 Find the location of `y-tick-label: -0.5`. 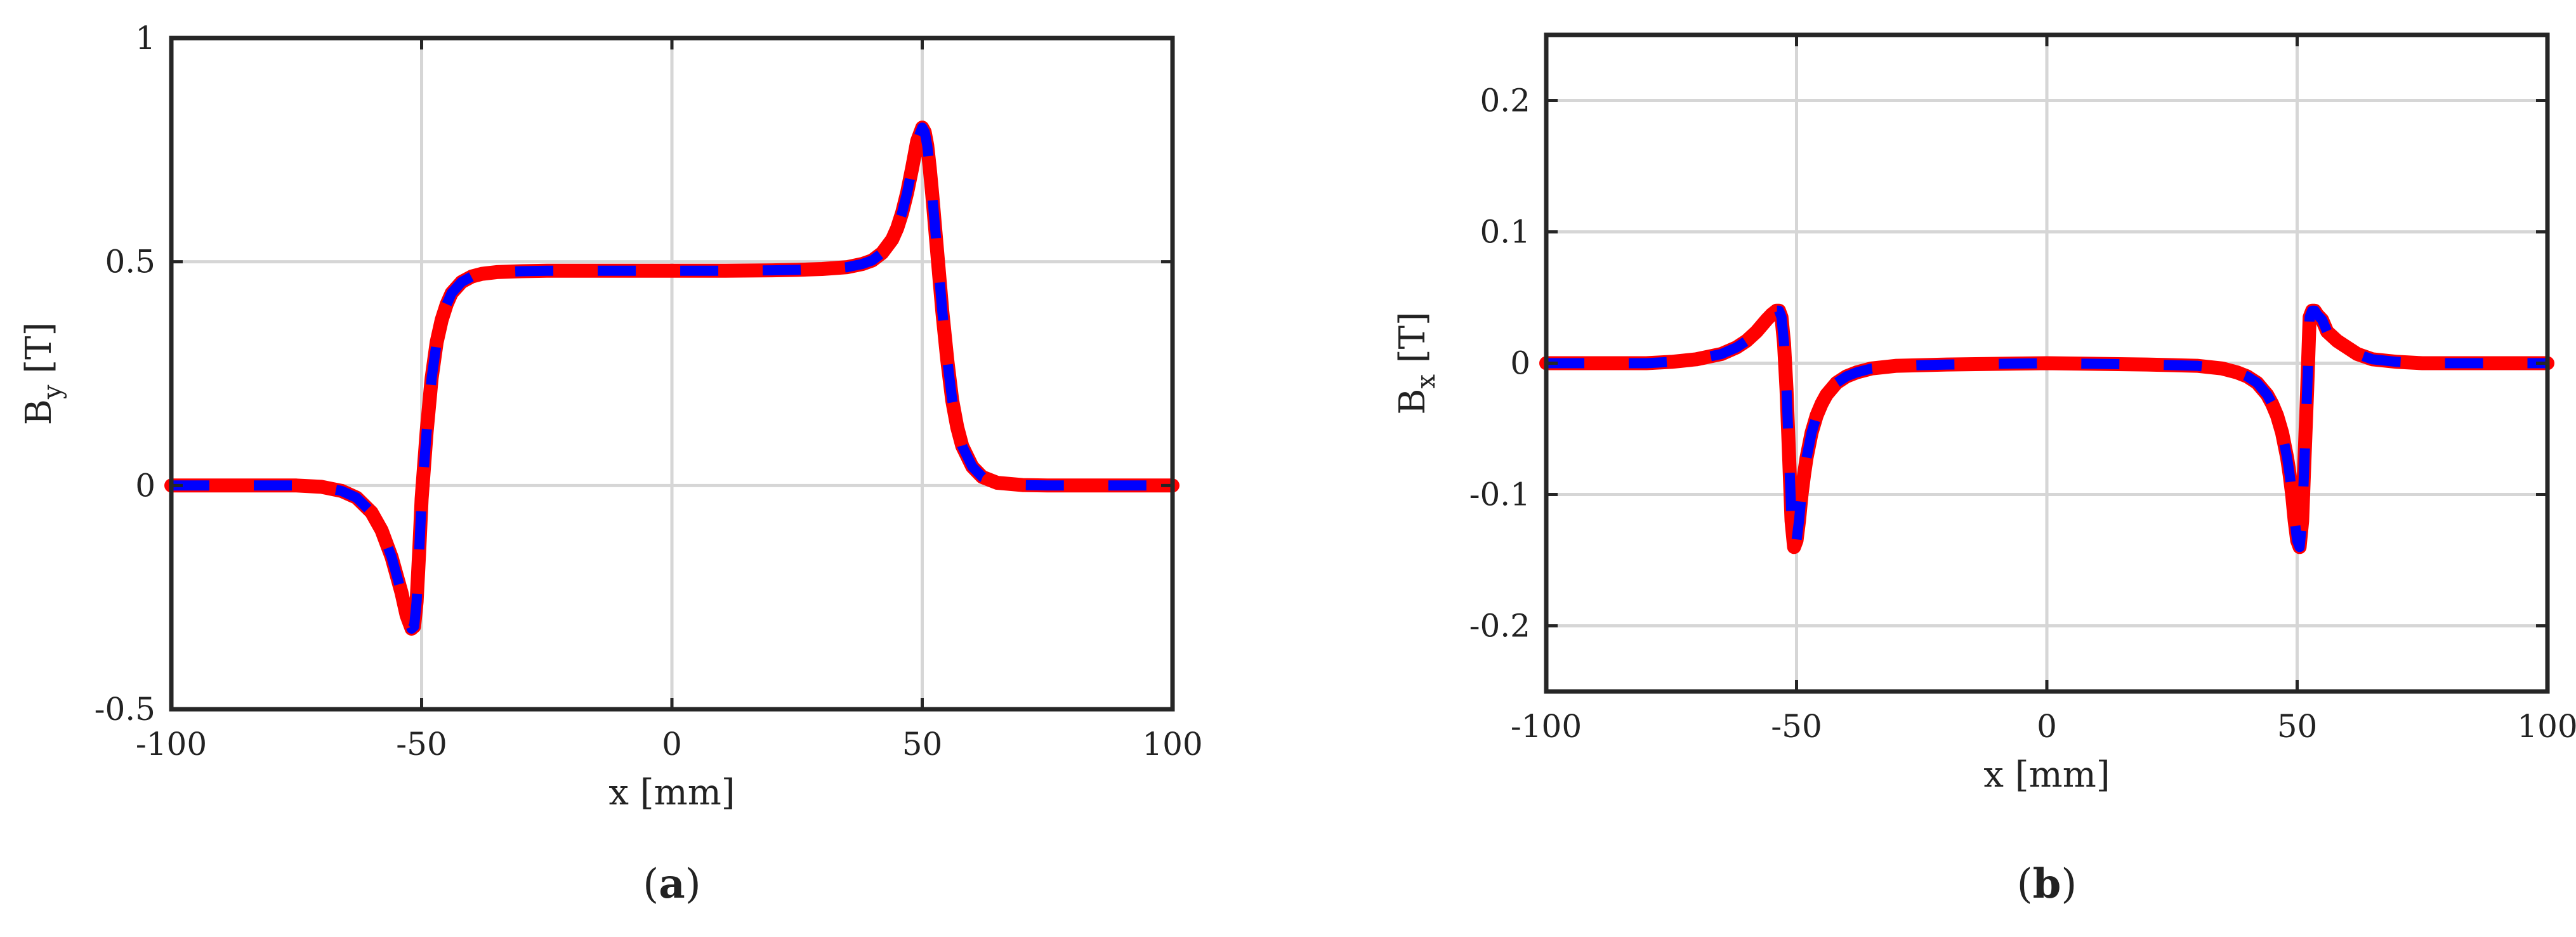

y-tick-label: -0.5 is located at coordinates (125, 709).